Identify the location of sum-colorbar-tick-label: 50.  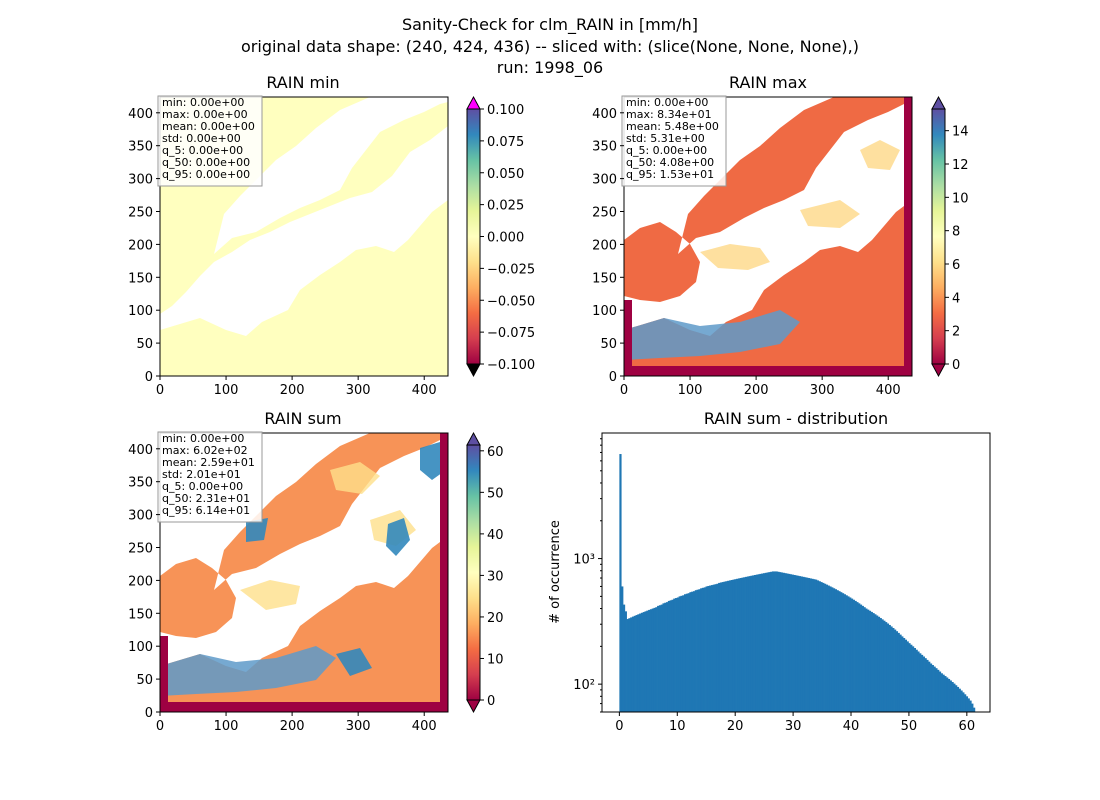
(495, 493).